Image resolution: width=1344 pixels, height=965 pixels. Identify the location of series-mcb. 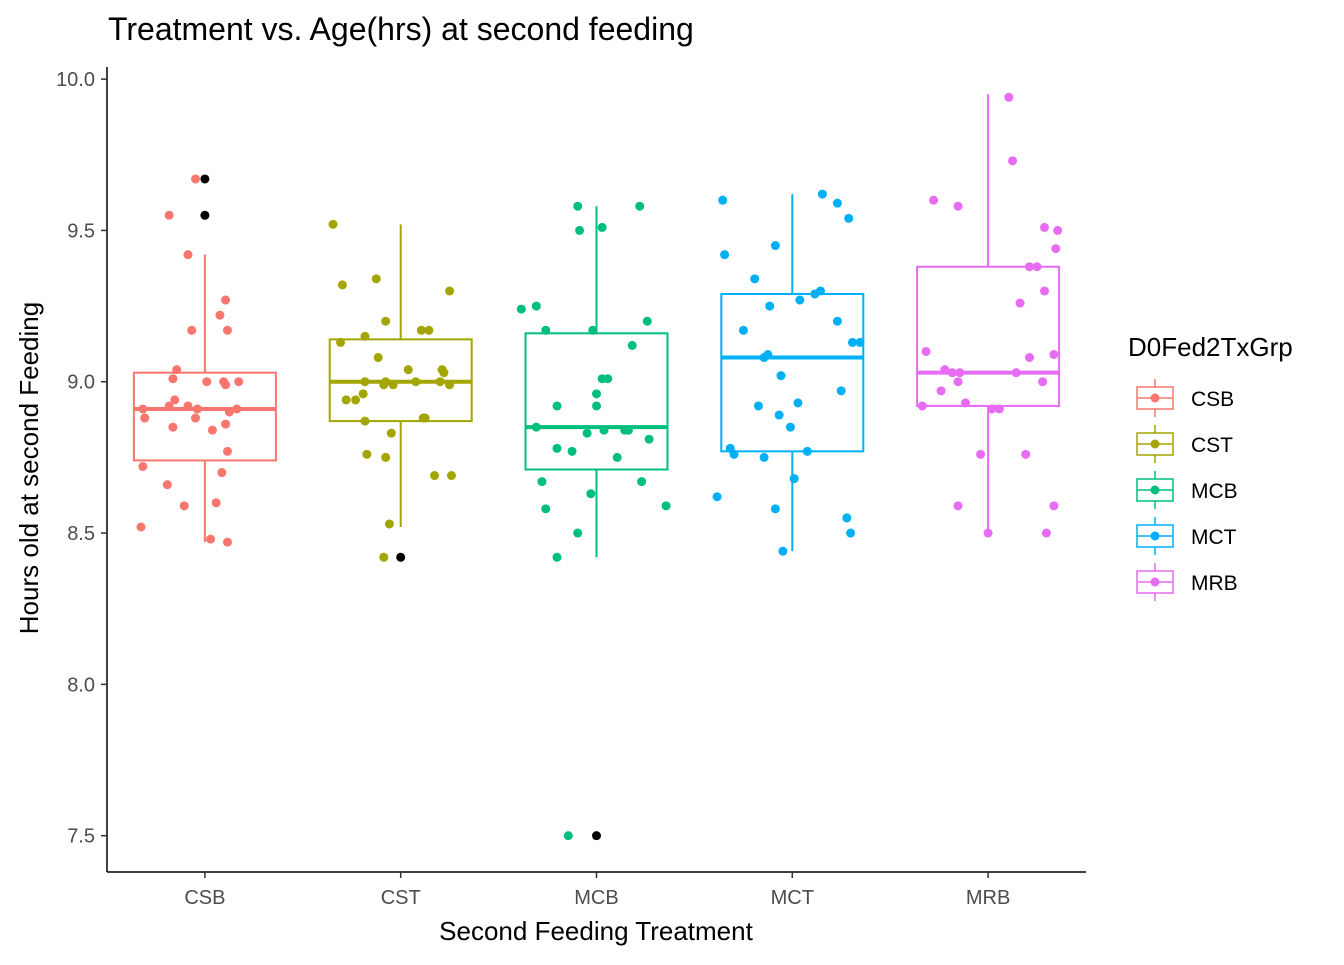
(593, 521).